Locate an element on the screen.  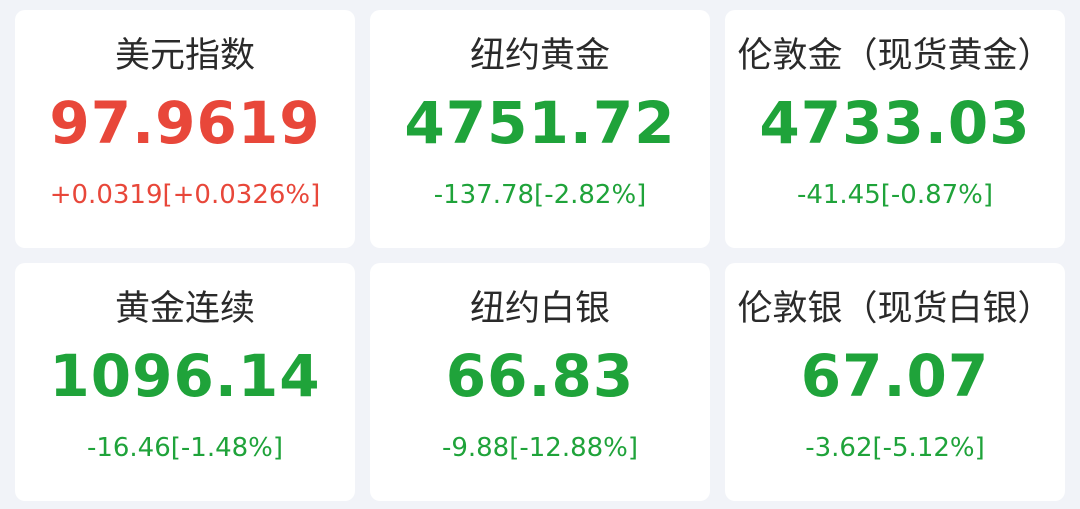
quote-card: 黄金连续 1096.14 -16.46[-1.48%] is located at coordinates (185, 382).